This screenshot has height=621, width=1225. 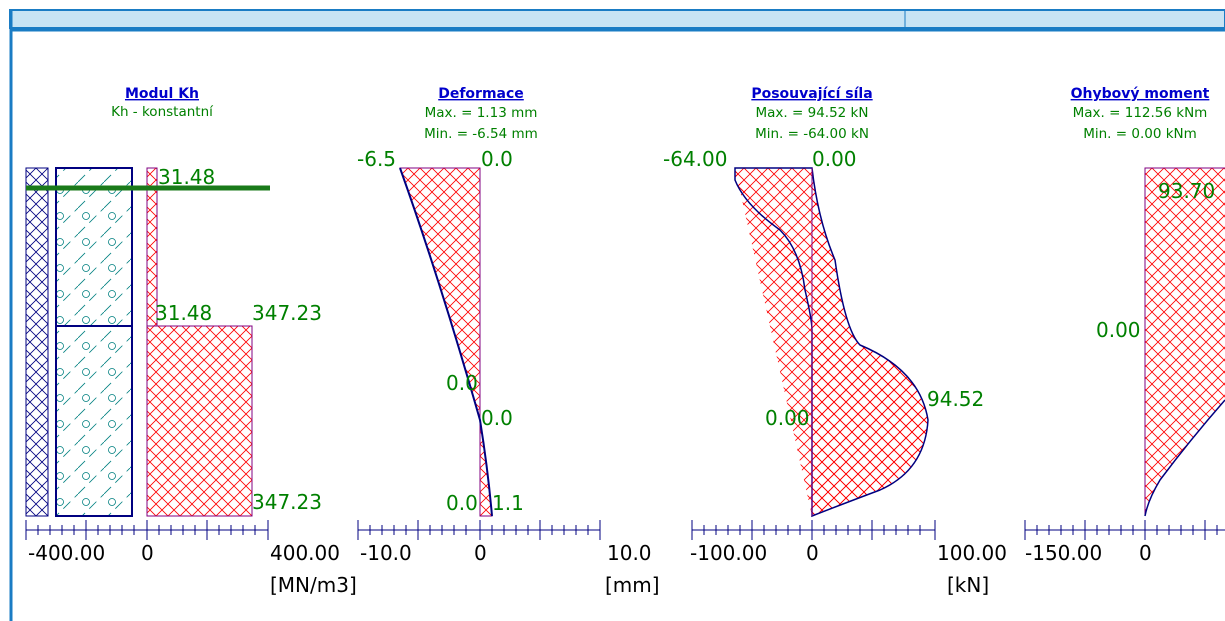 What do you see at coordinates (446, 342) in the screenshot?
I see `deformation-curve` at bounding box center [446, 342].